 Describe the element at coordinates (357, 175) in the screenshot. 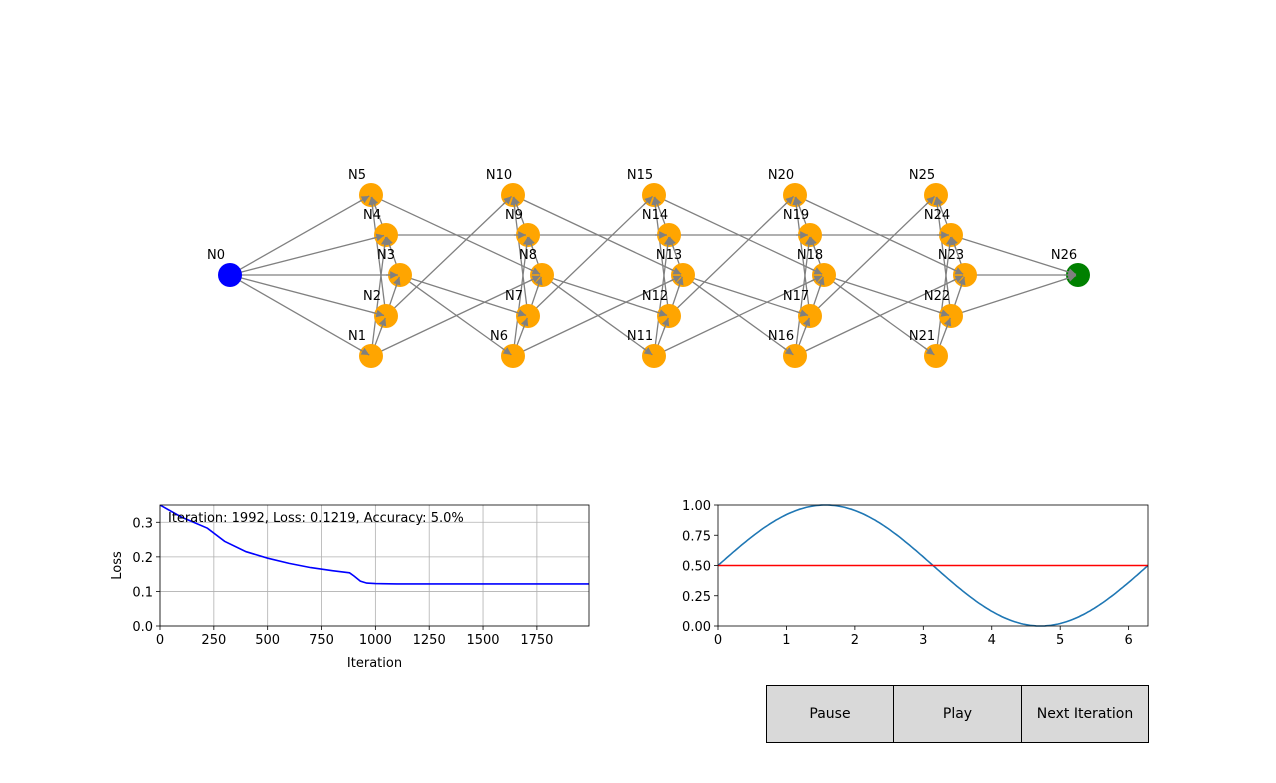

I see `node-label: N5` at that location.